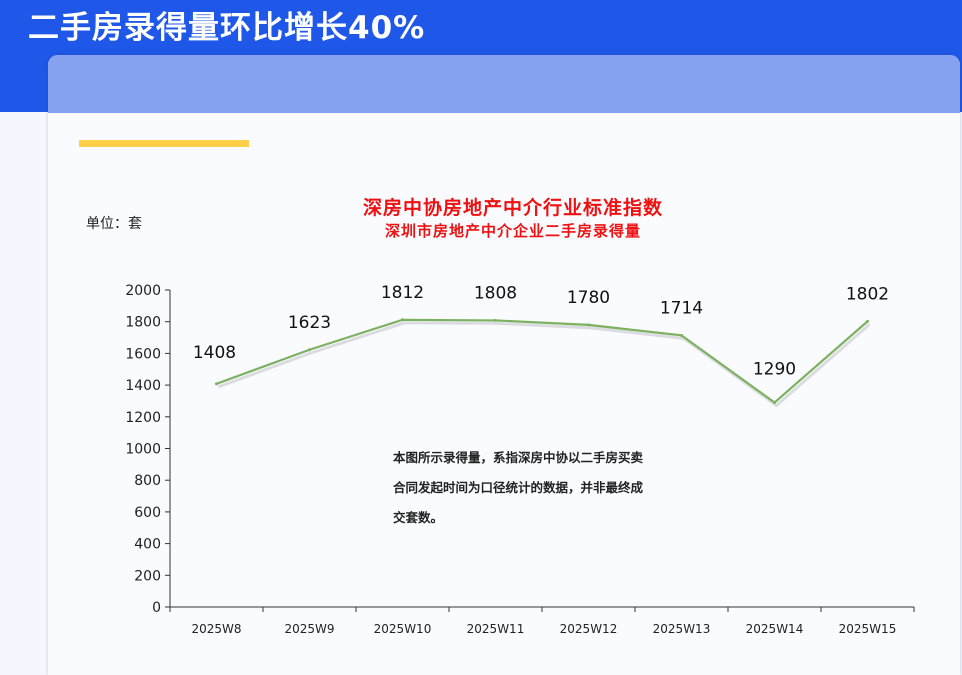  What do you see at coordinates (227, 28) in the screenshot?
I see `page-headline: 二手房录得量环比增长40%` at bounding box center [227, 28].